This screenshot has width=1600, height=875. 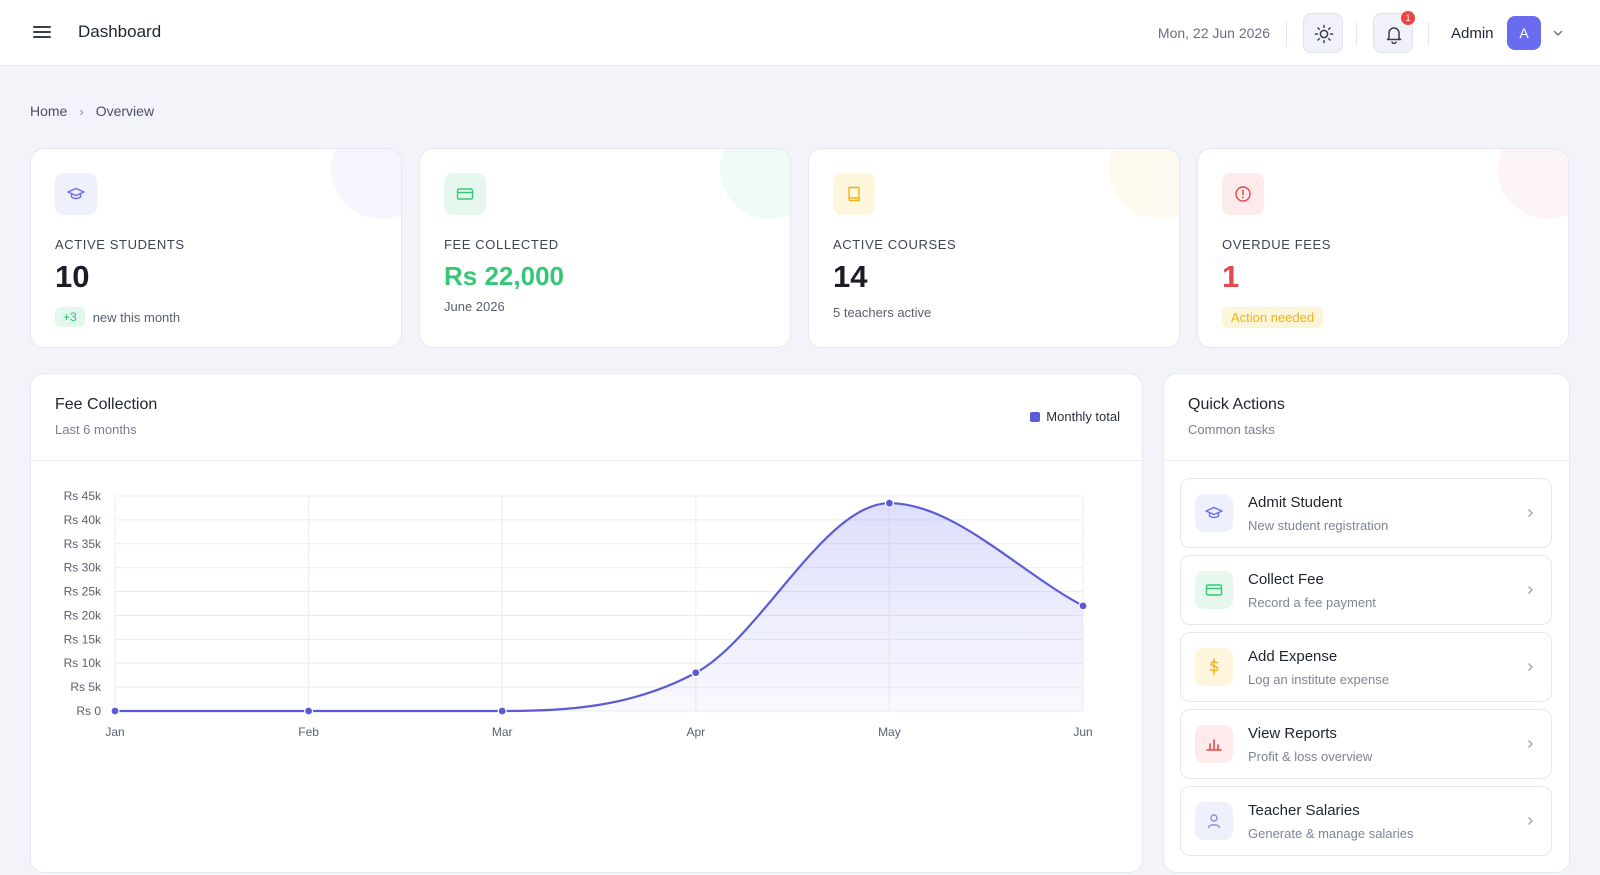 I want to click on menu-toggle-button, so click(x=42, y=33).